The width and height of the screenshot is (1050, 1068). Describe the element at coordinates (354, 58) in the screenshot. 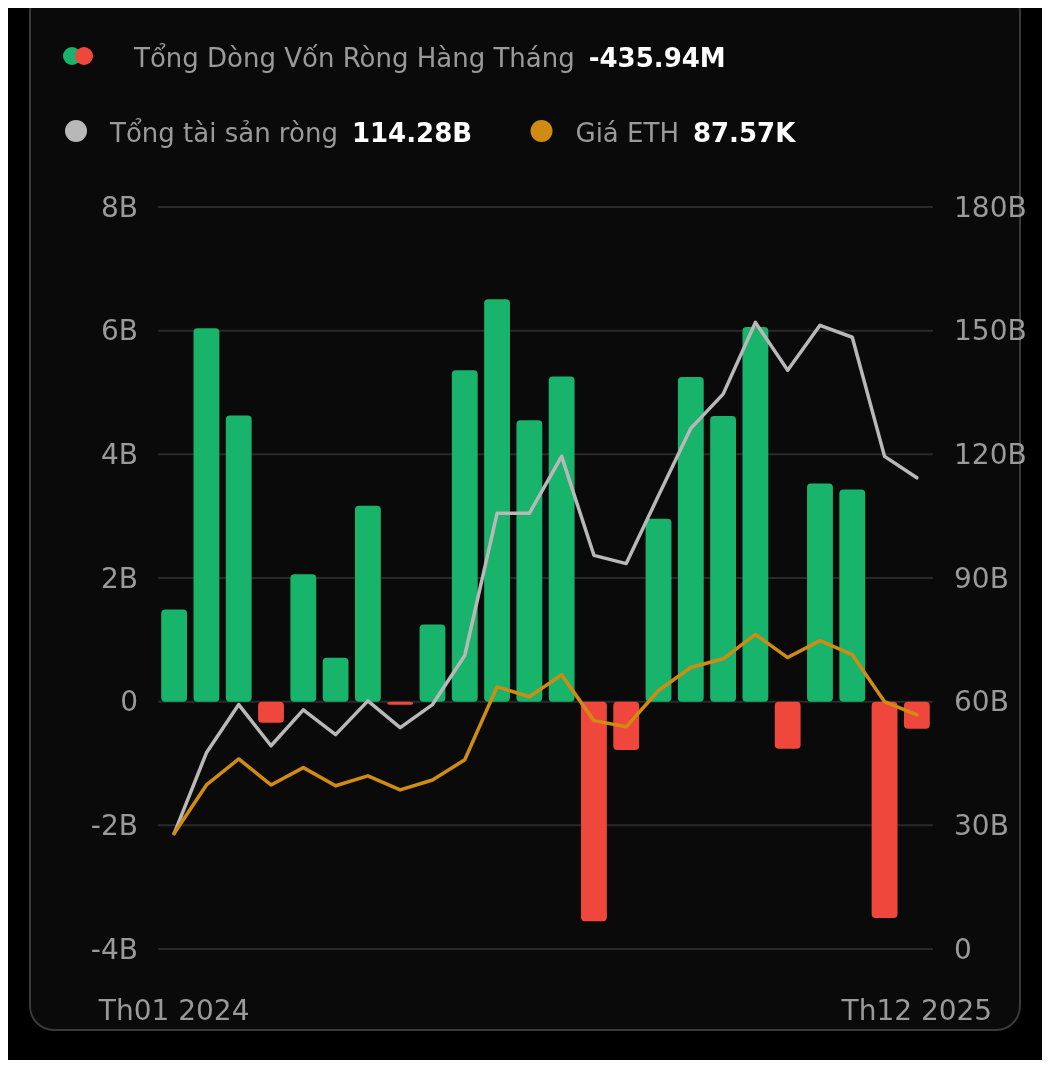

I see `legend-label: Tổng Dòng Vốn Ròng Hàng Tháng` at that location.